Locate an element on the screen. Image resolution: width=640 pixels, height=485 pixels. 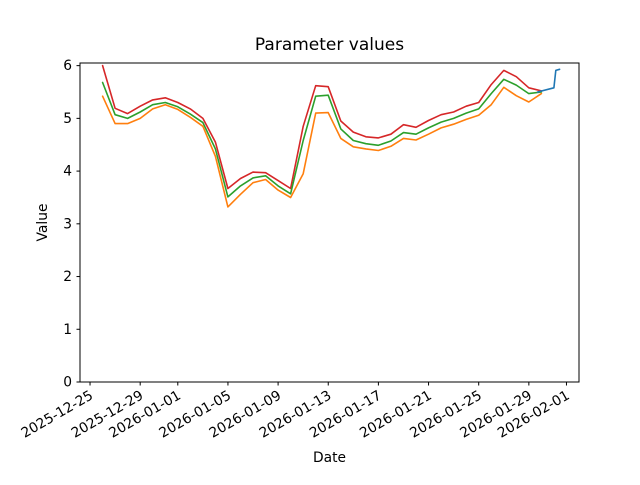
series-blue-line is located at coordinates (548, 80).